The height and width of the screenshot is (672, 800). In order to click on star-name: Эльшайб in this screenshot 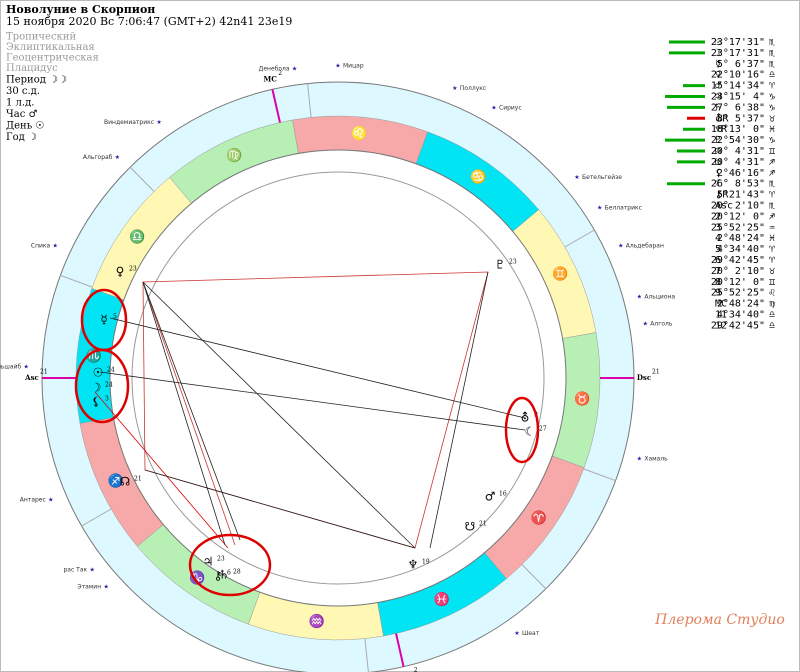, I will do `click(10, 367)`.